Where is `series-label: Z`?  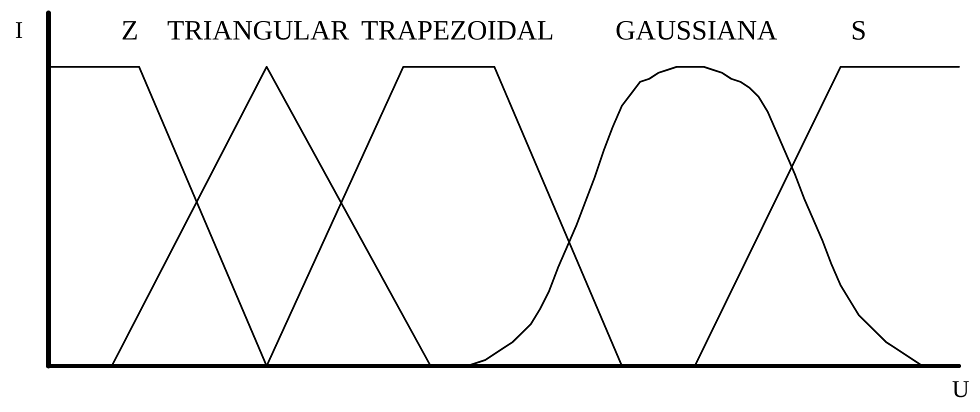 series-label: Z is located at coordinates (129, 30).